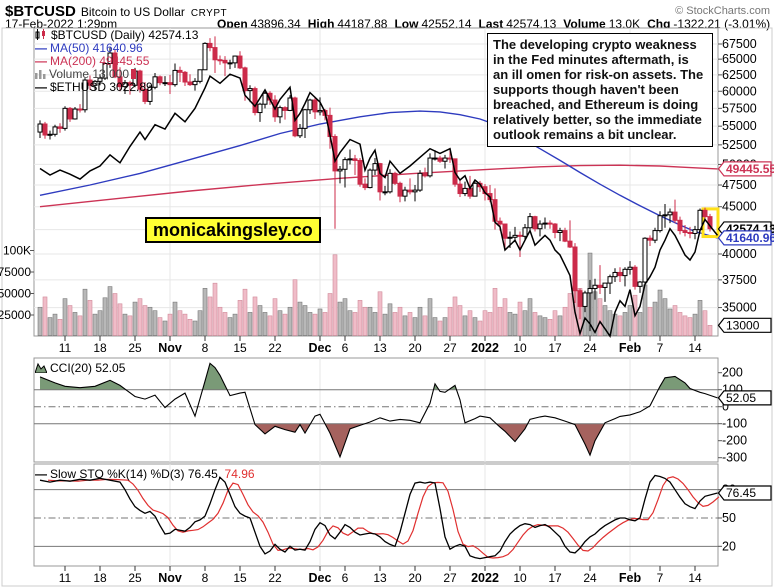  Describe the element at coordinates (739, 75) in the screenshot. I see `svg-text: 62500` at that location.